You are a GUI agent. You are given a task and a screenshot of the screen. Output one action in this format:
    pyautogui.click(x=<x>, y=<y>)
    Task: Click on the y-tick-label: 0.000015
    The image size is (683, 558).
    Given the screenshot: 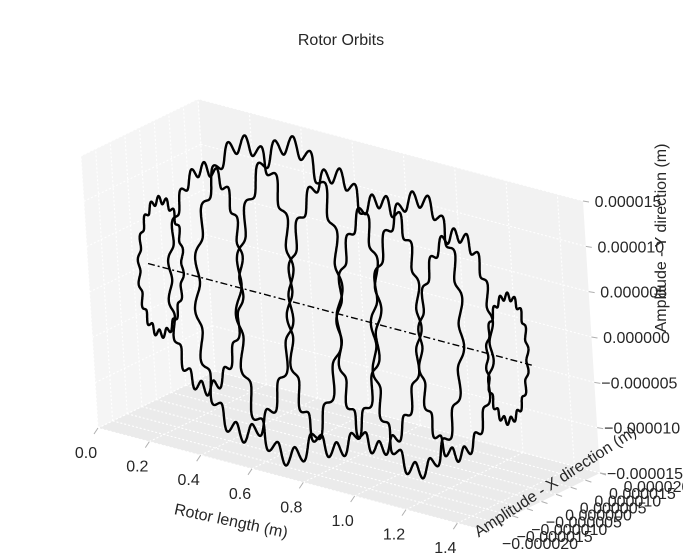 What is the action you would take?
    pyautogui.click(x=642, y=494)
    